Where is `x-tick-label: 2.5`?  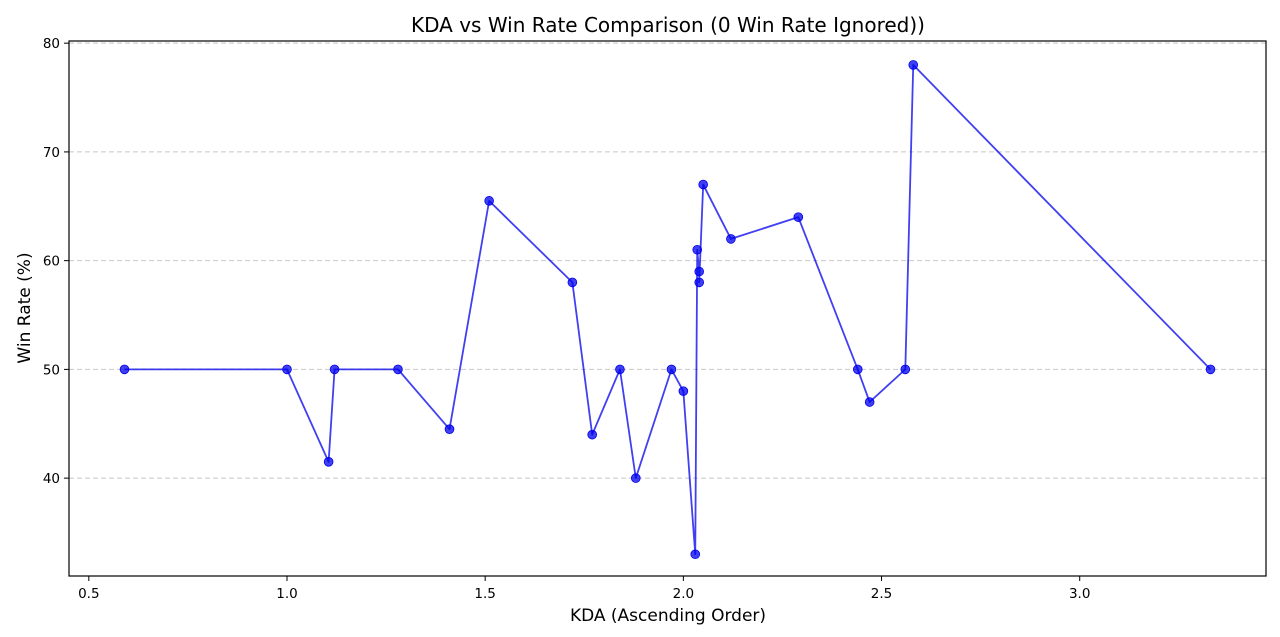 x-tick-label: 2.5 is located at coordinates (881, 594).